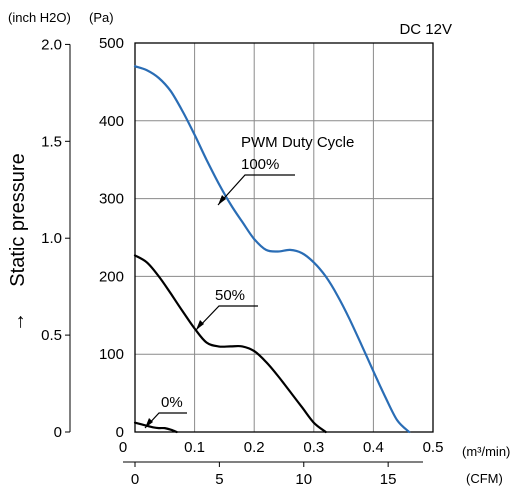  I want to click on x-tick-label: 0.4, so click(373, 447).